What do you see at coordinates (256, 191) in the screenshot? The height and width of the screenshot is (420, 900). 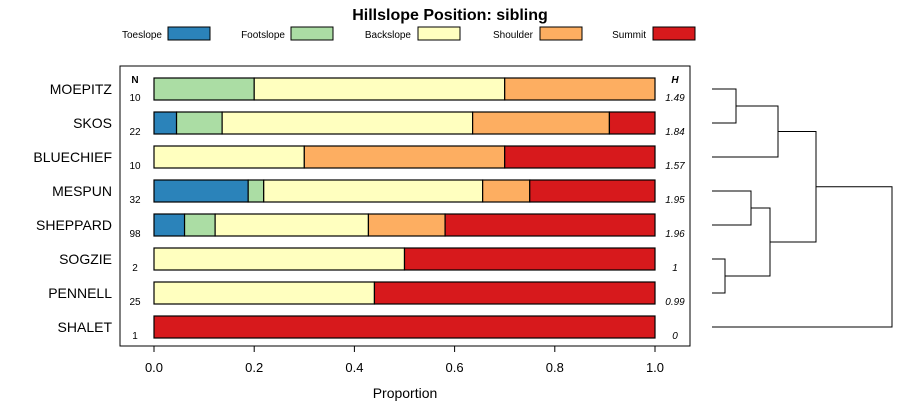 I see `bar-segment-mespun-footslope` at bounding box center [256, 191].